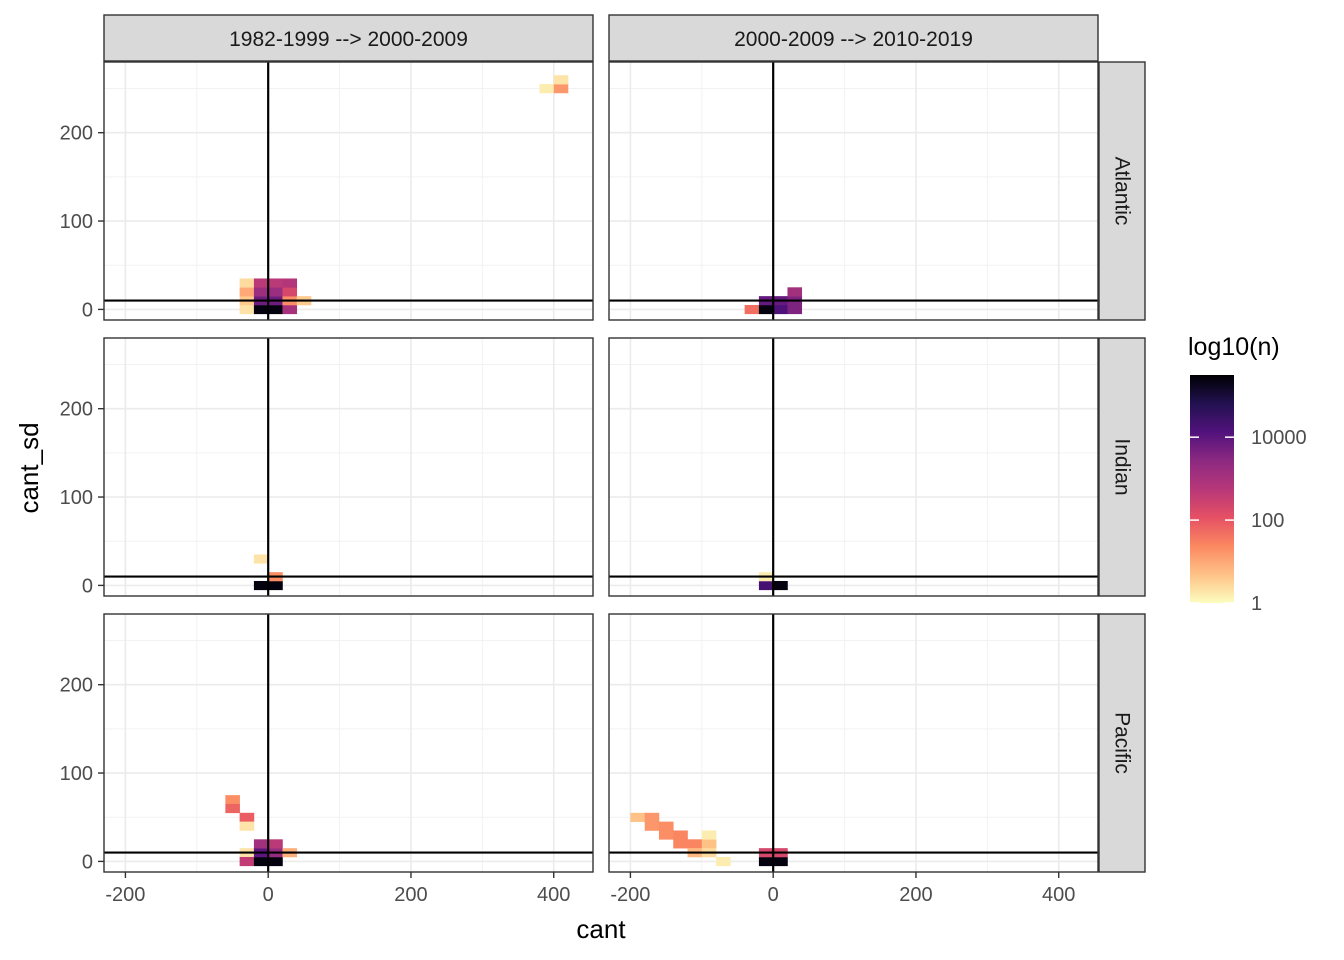 The height and width of the screenshot is (960, 1344). I want to click on x-tick-label: 0, so click(268, 895).